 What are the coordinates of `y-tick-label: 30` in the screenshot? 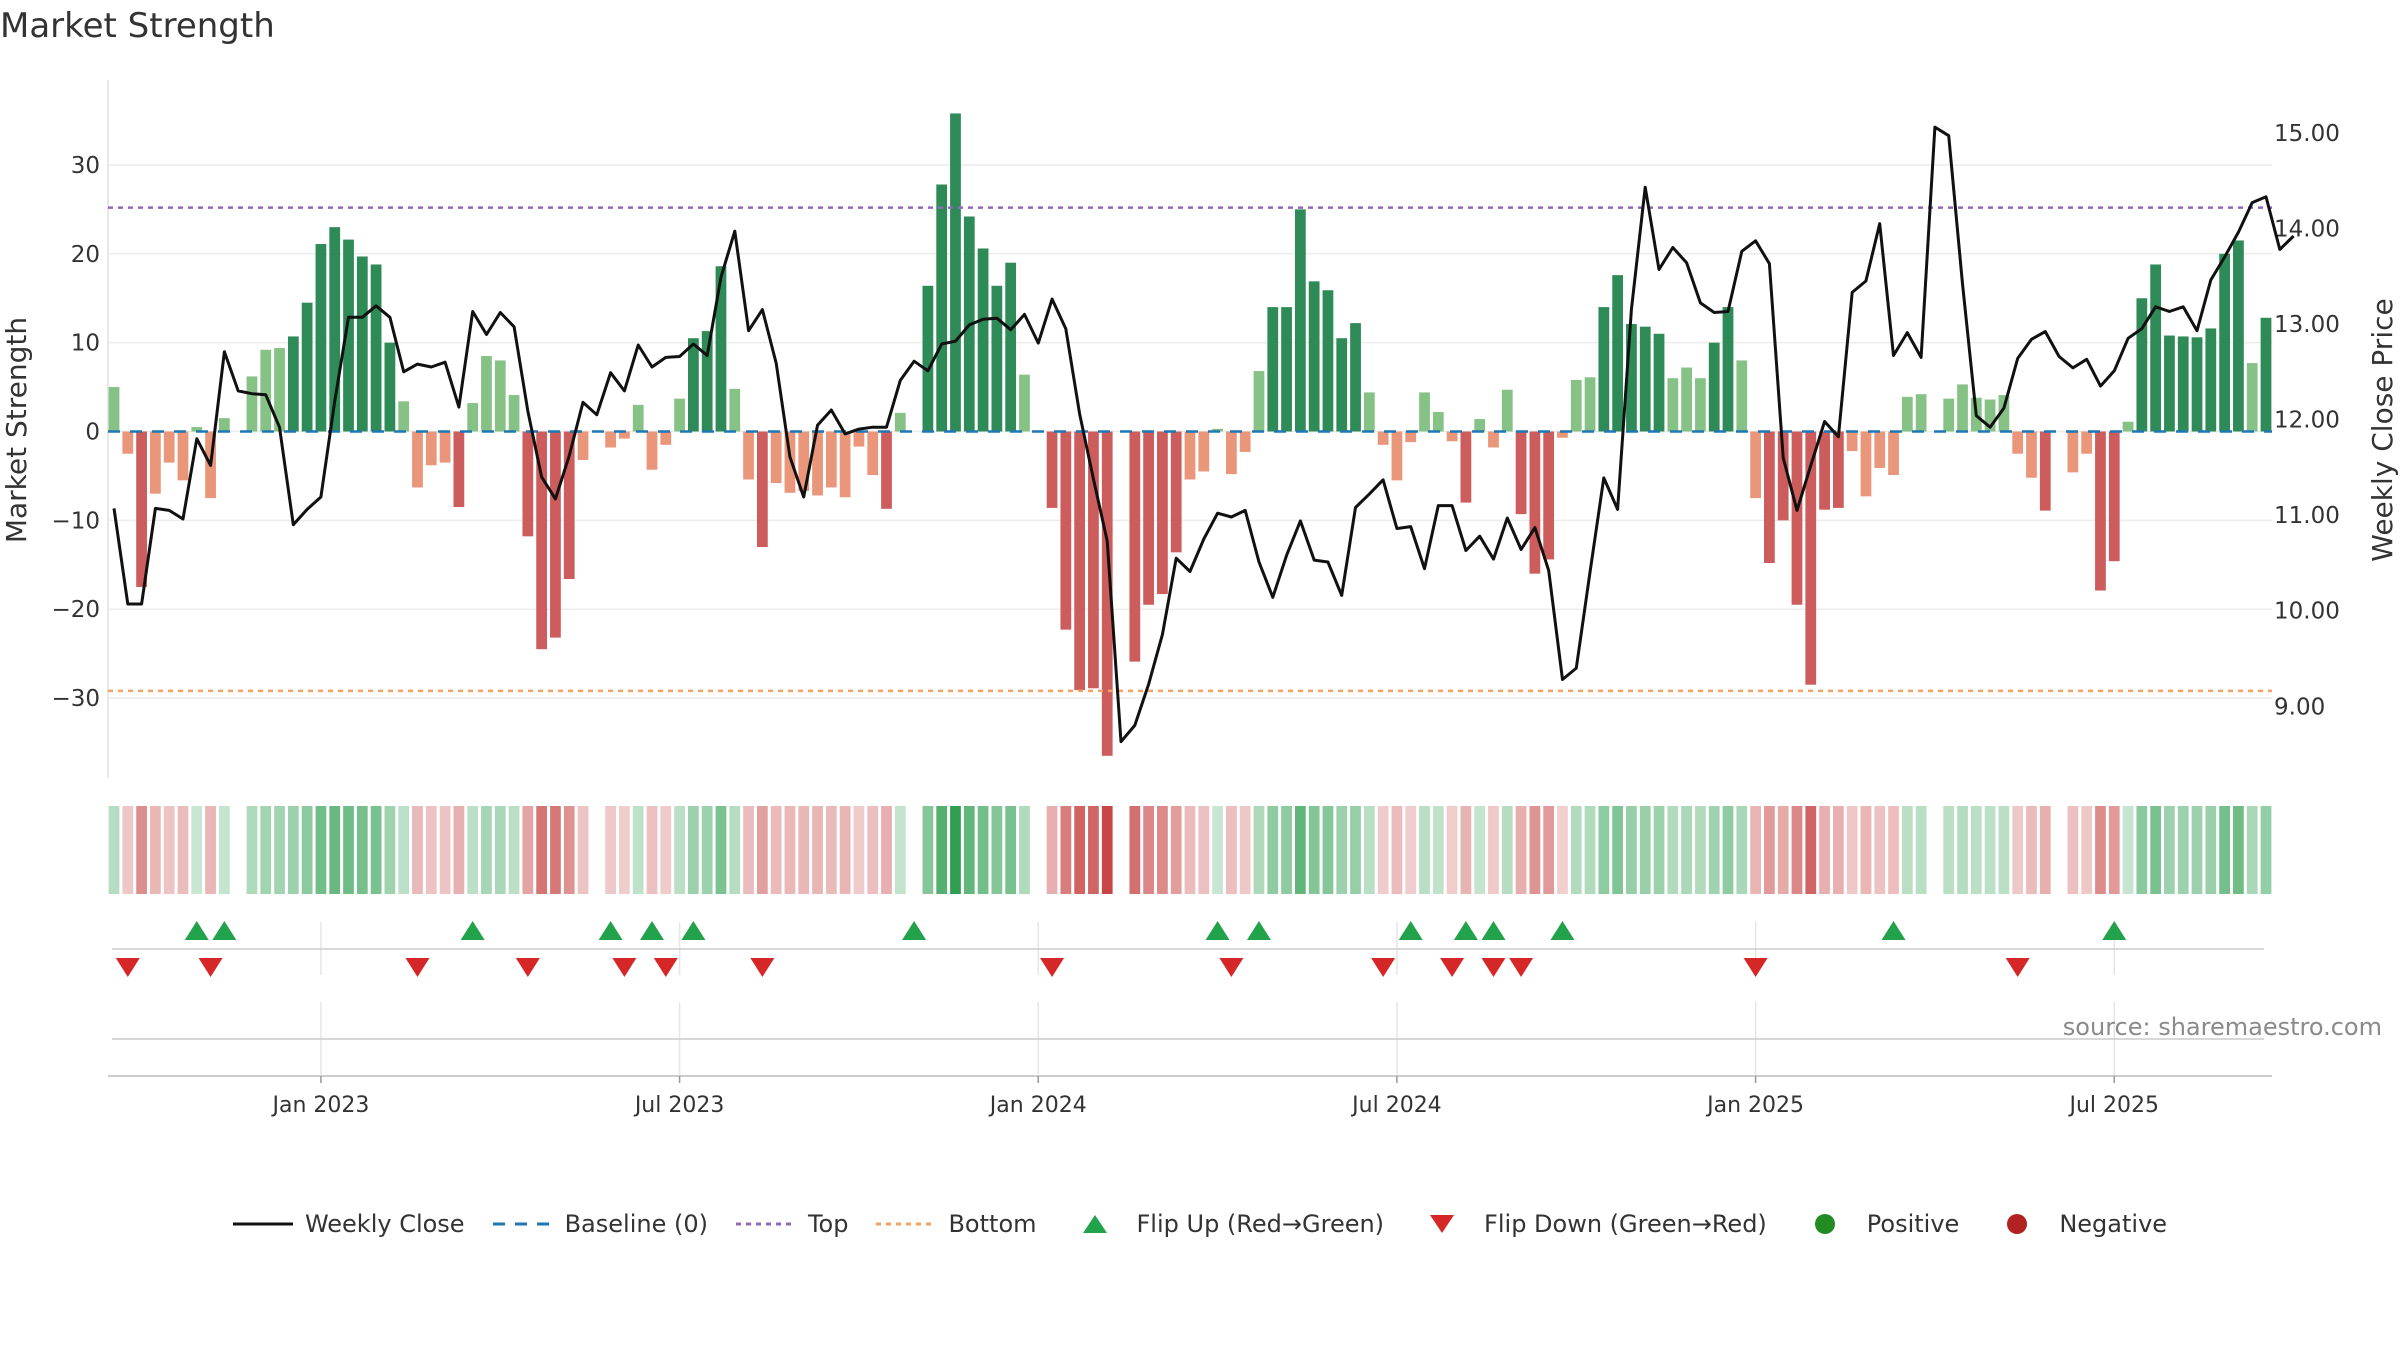 It's located at (85, 166).